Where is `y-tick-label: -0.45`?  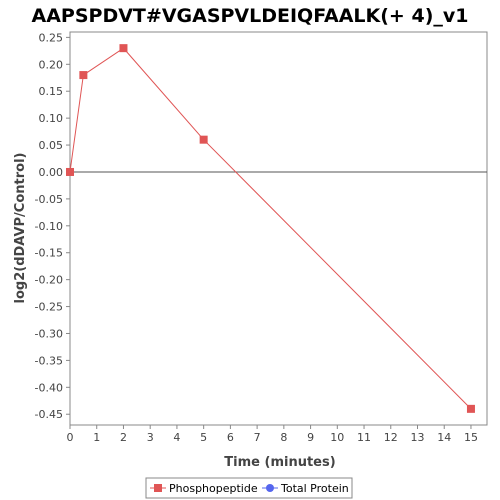
y-tick-label: -0.45 is located at coordinates (49, 414).